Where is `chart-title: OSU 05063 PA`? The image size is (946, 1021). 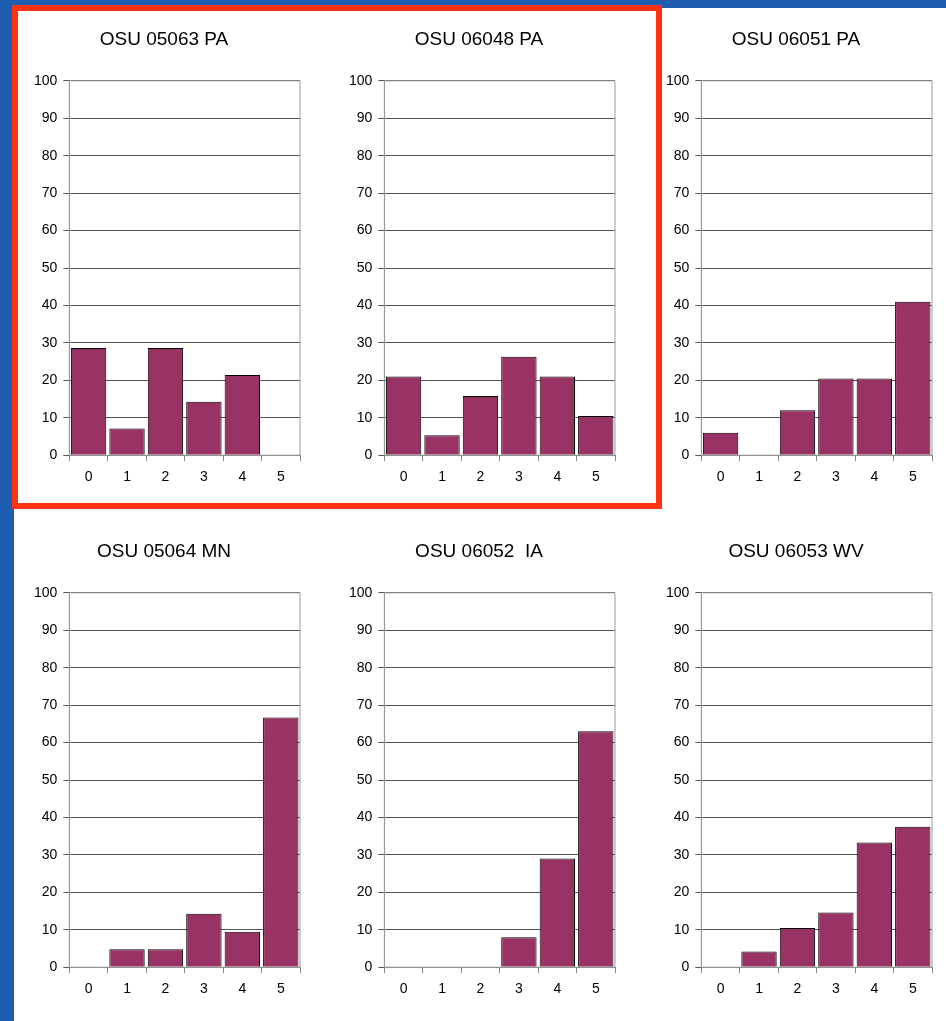 chart-title: OSU 05063 PA is located at coordinates (164, 38).